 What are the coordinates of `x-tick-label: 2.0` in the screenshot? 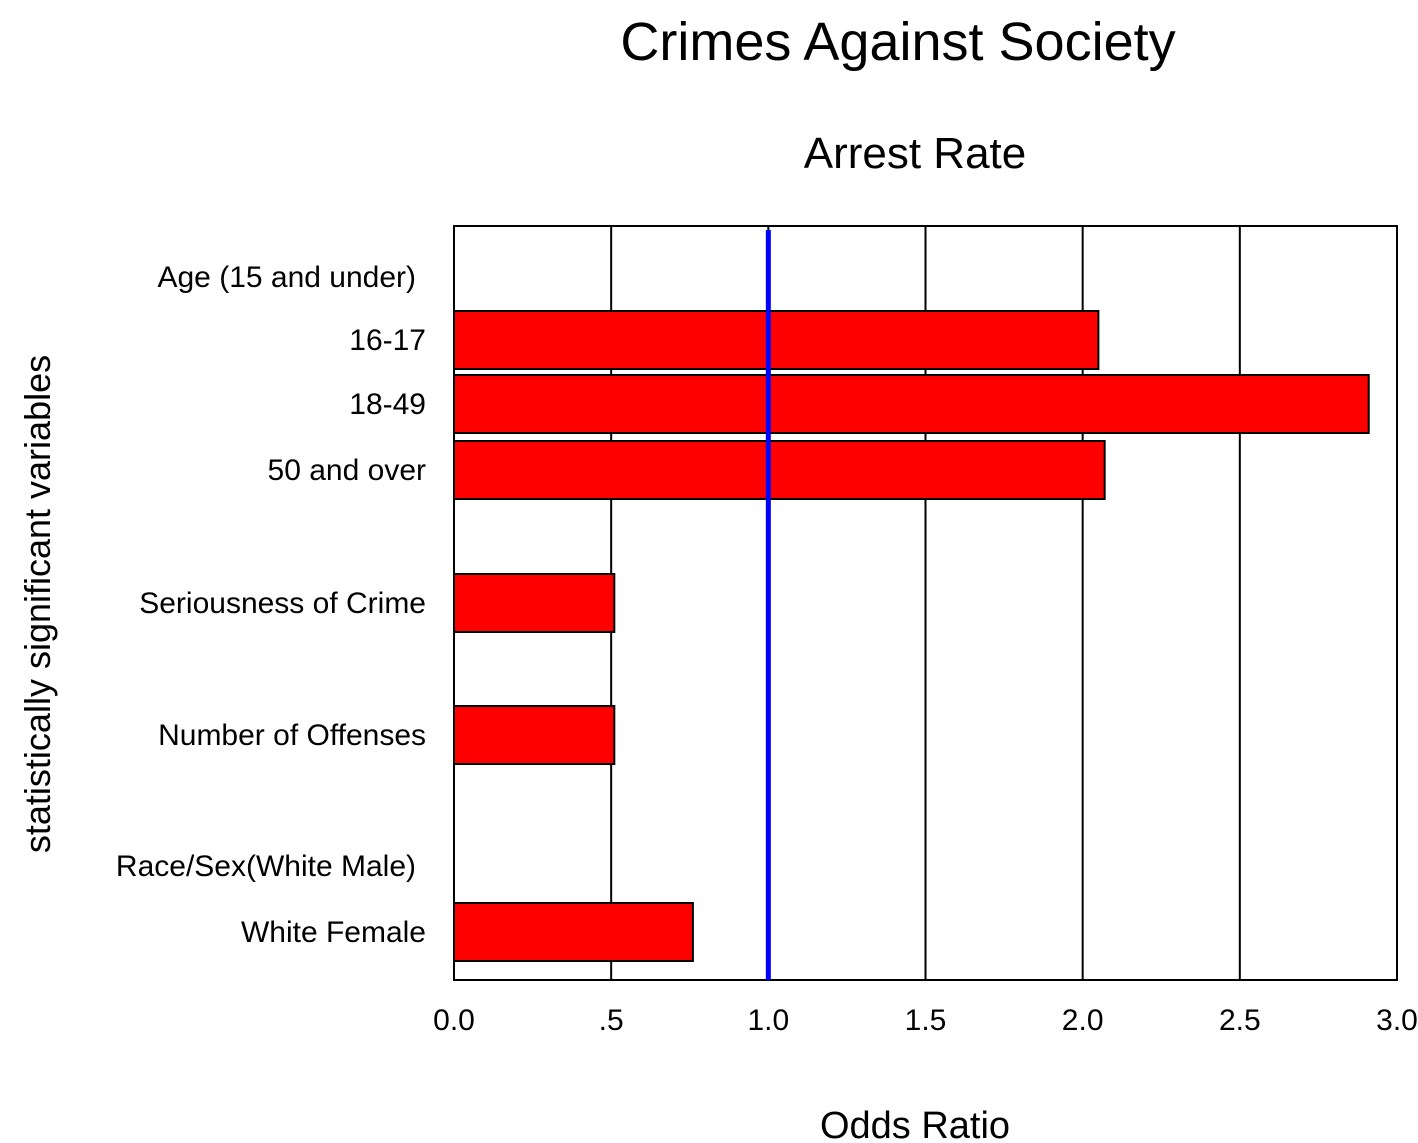 It's located at (1083, 1020).